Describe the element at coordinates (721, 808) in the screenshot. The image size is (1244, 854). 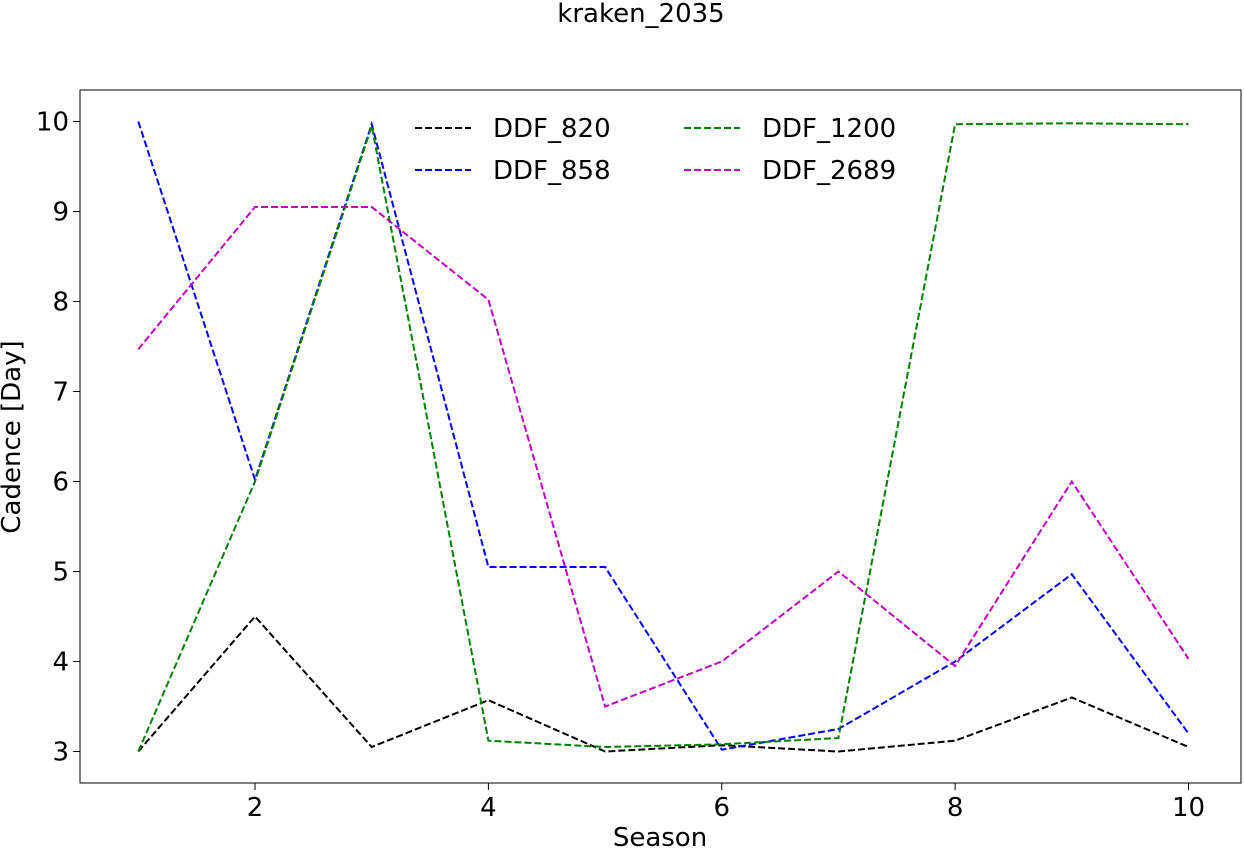
I see `x-tick-label: 6` at that location.